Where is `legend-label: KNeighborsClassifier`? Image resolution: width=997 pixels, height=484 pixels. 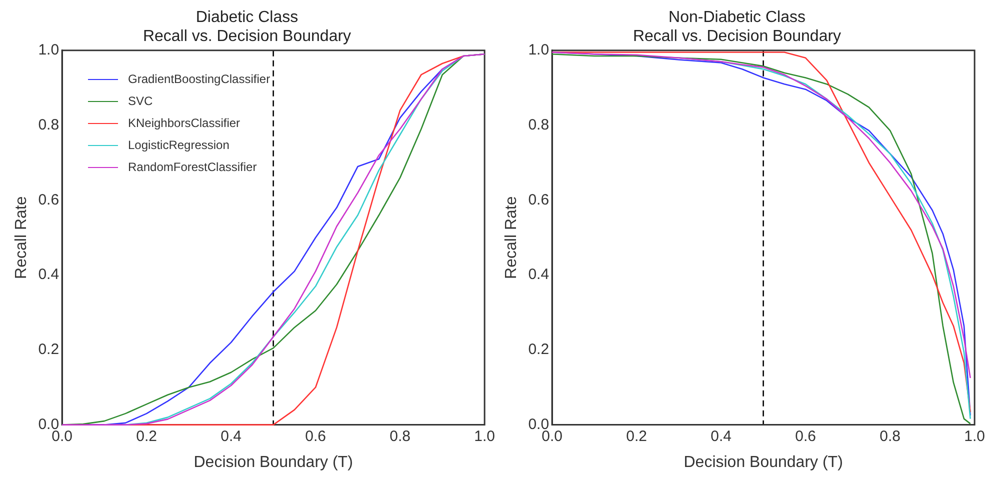
legend-label: KNeighborsClassifier is located at coordinates (184, 123).